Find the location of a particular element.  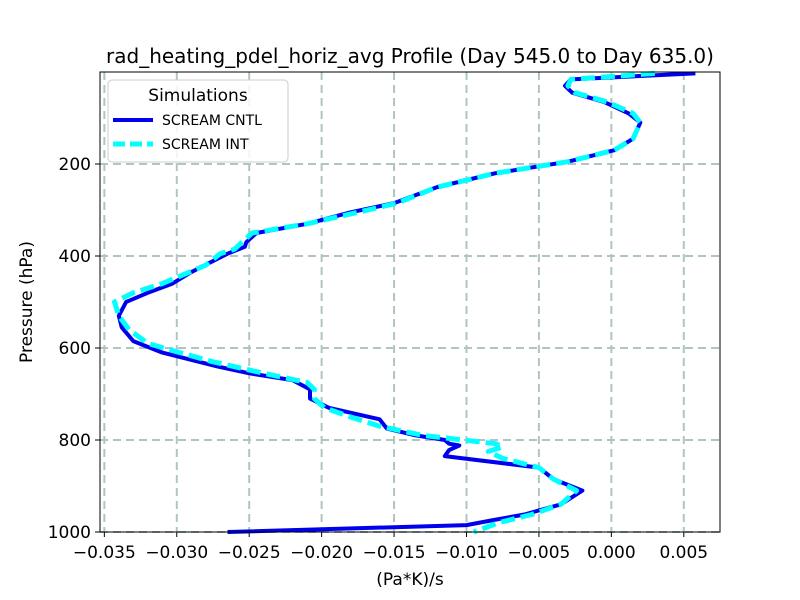

x-tick-label: −0.025 is located at coordinates (249, 553).